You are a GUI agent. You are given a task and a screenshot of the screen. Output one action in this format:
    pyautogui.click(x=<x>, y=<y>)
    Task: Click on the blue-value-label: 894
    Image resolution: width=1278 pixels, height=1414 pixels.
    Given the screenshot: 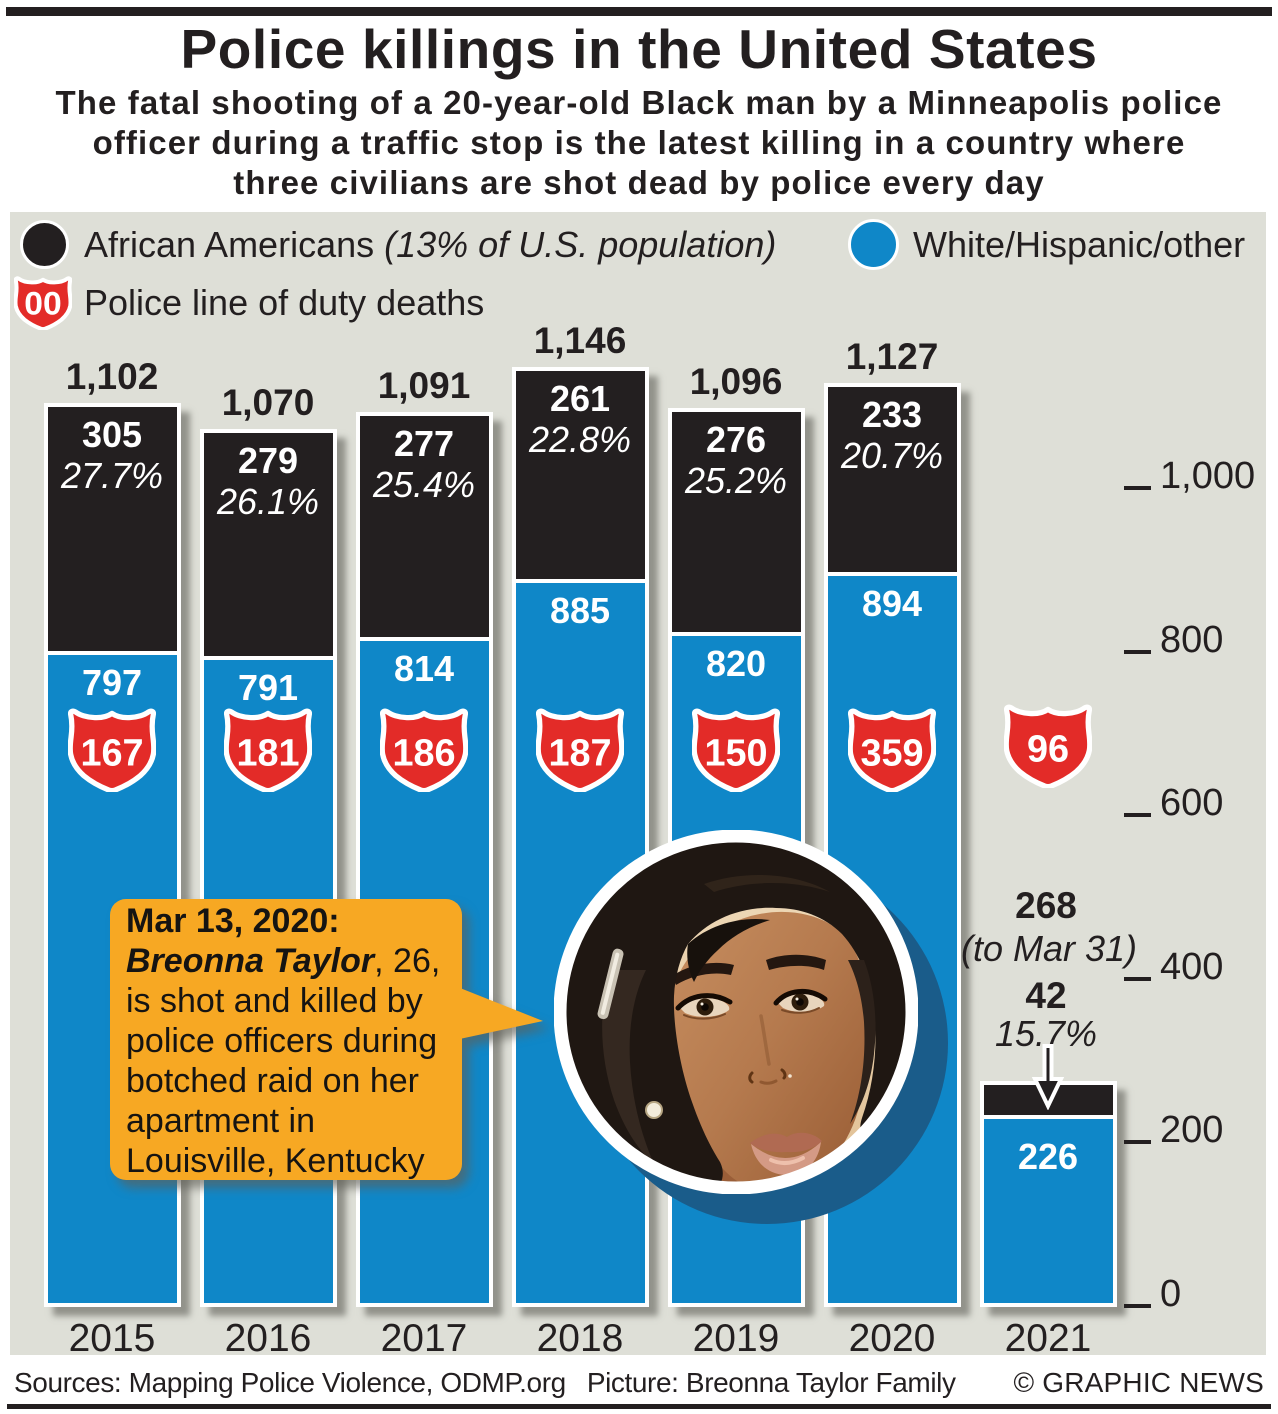 What is the action you would take?
    pyautogui.click(x=892, y=603)
    